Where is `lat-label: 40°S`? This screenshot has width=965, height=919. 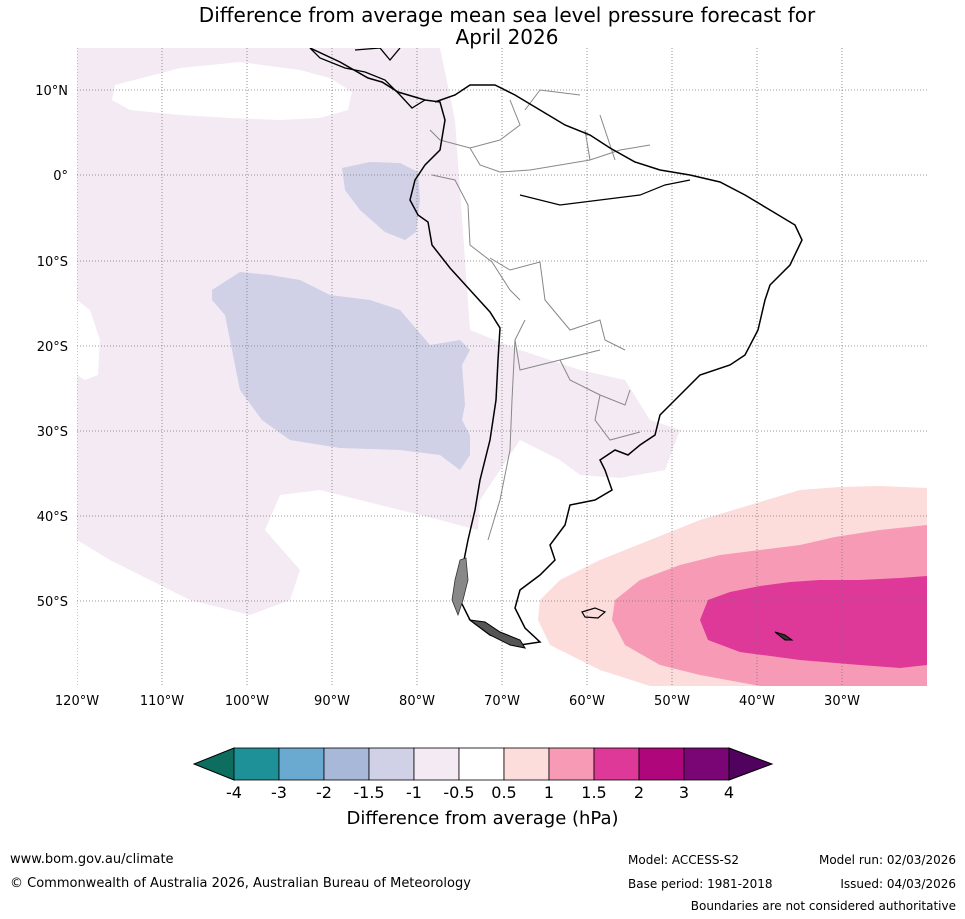
lat-label: 40°S is located at coordinates (52, 517).